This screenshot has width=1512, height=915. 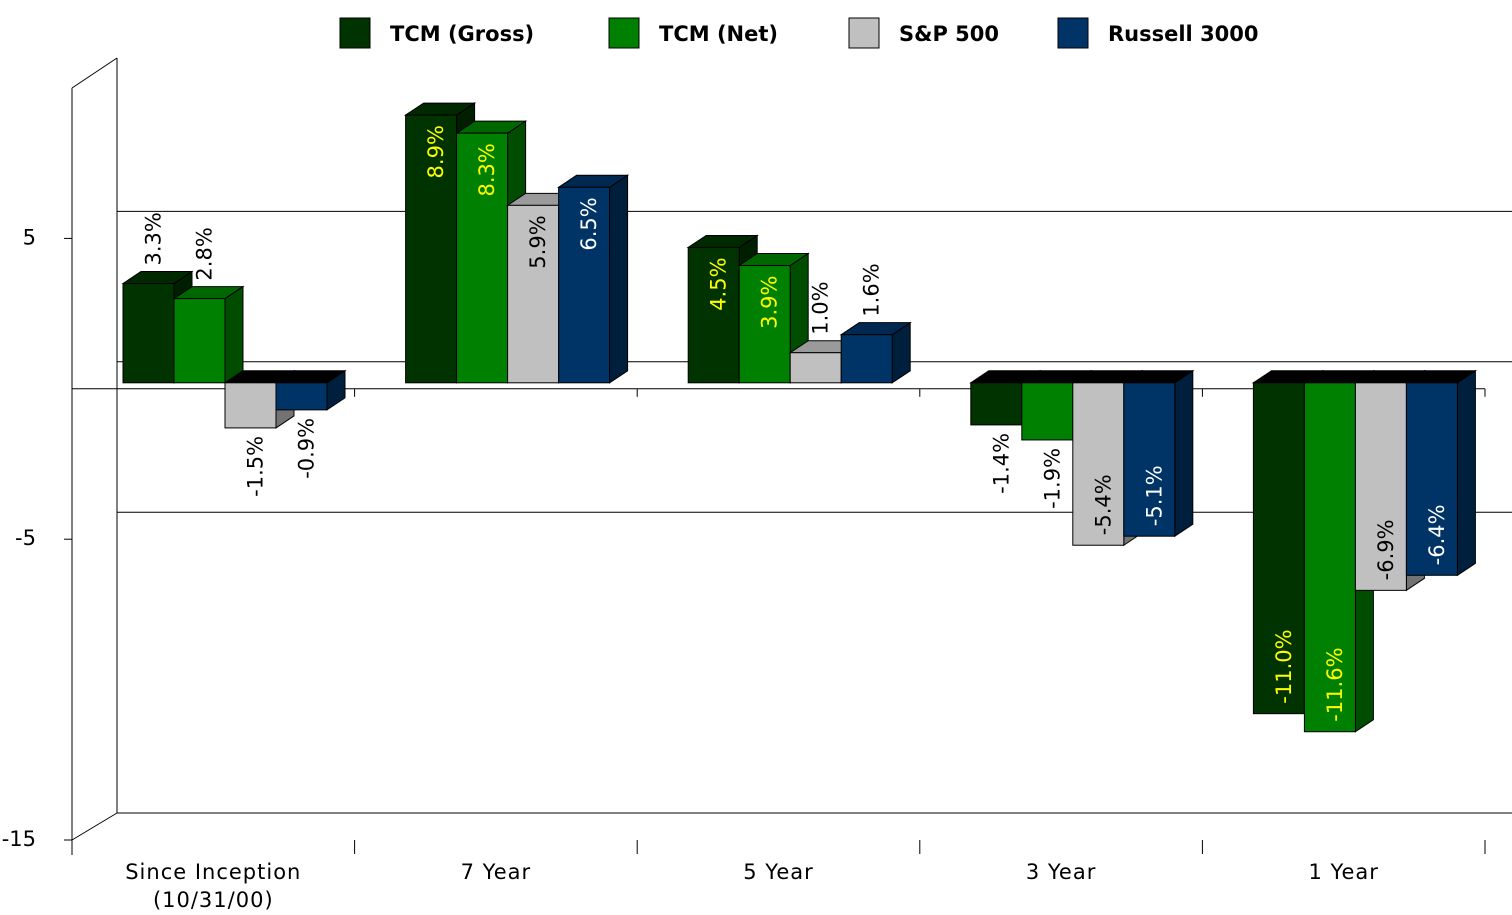 What do you see at coordinates (25, 538) in the screenshot?
I see `y-tick-label: -5` at bounding box center [25, 538].